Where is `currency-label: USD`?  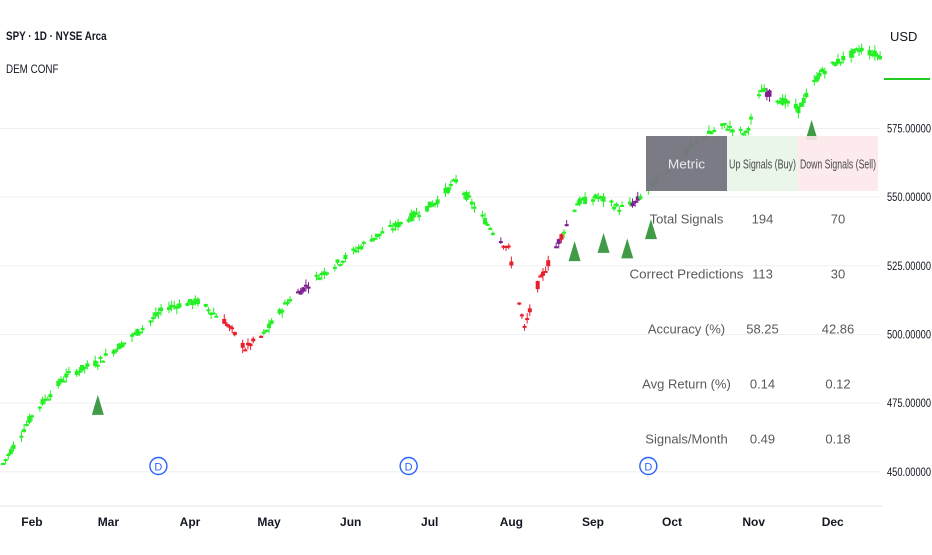
currency-label: USD is located at coordinates (904, 36).